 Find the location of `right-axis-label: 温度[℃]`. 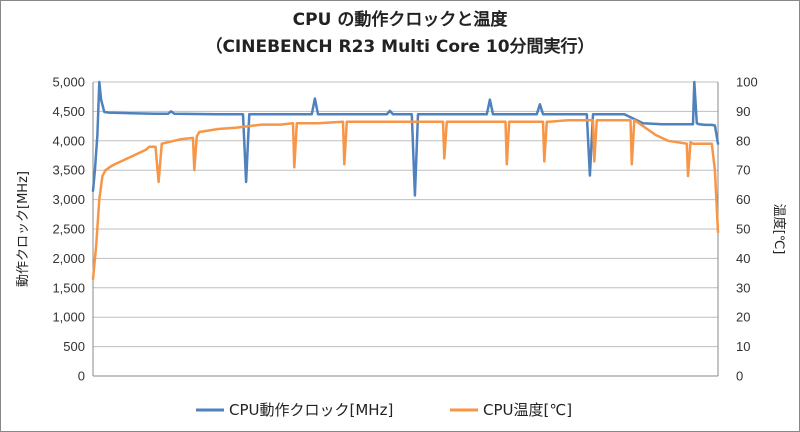

right-axis-label: 温度[℃] is located at coordinates (779, 229).